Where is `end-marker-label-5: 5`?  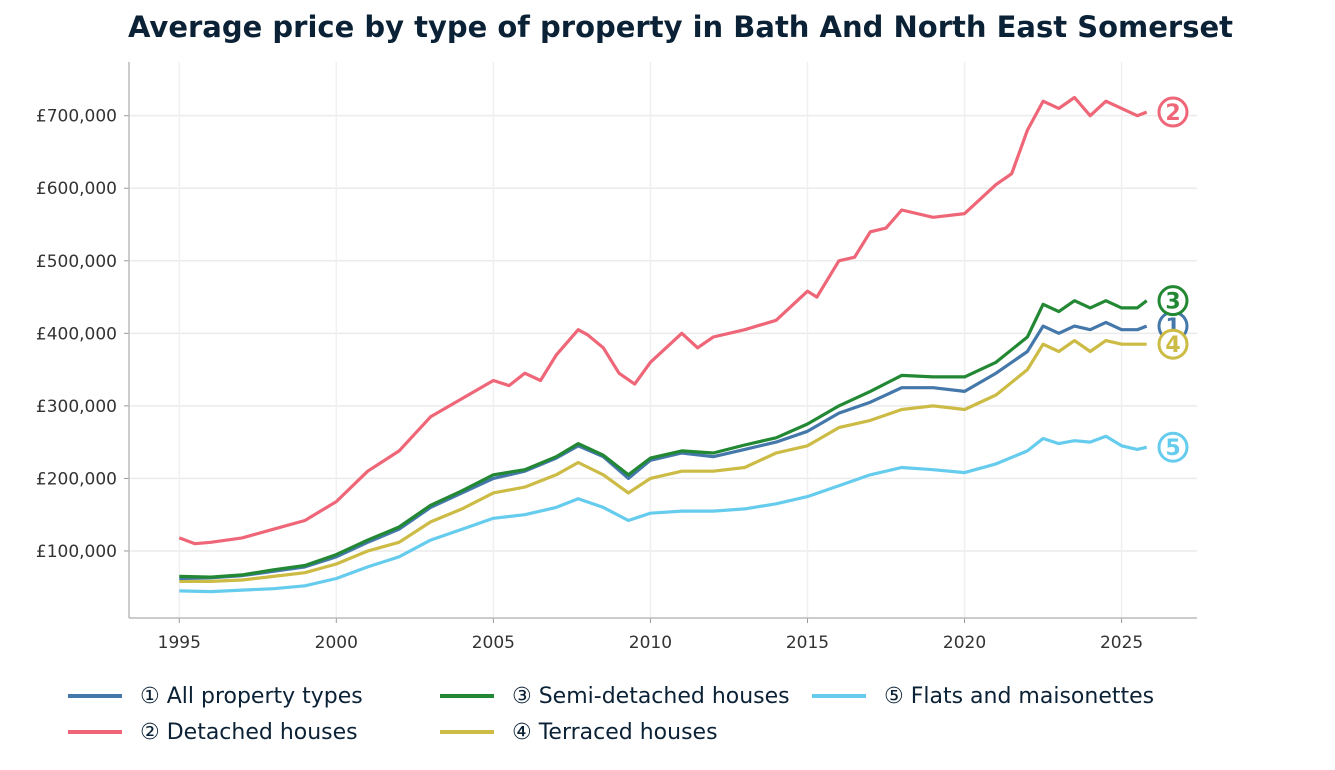 end-marker-label-5: 5 is located at coordinates (1172, 448).